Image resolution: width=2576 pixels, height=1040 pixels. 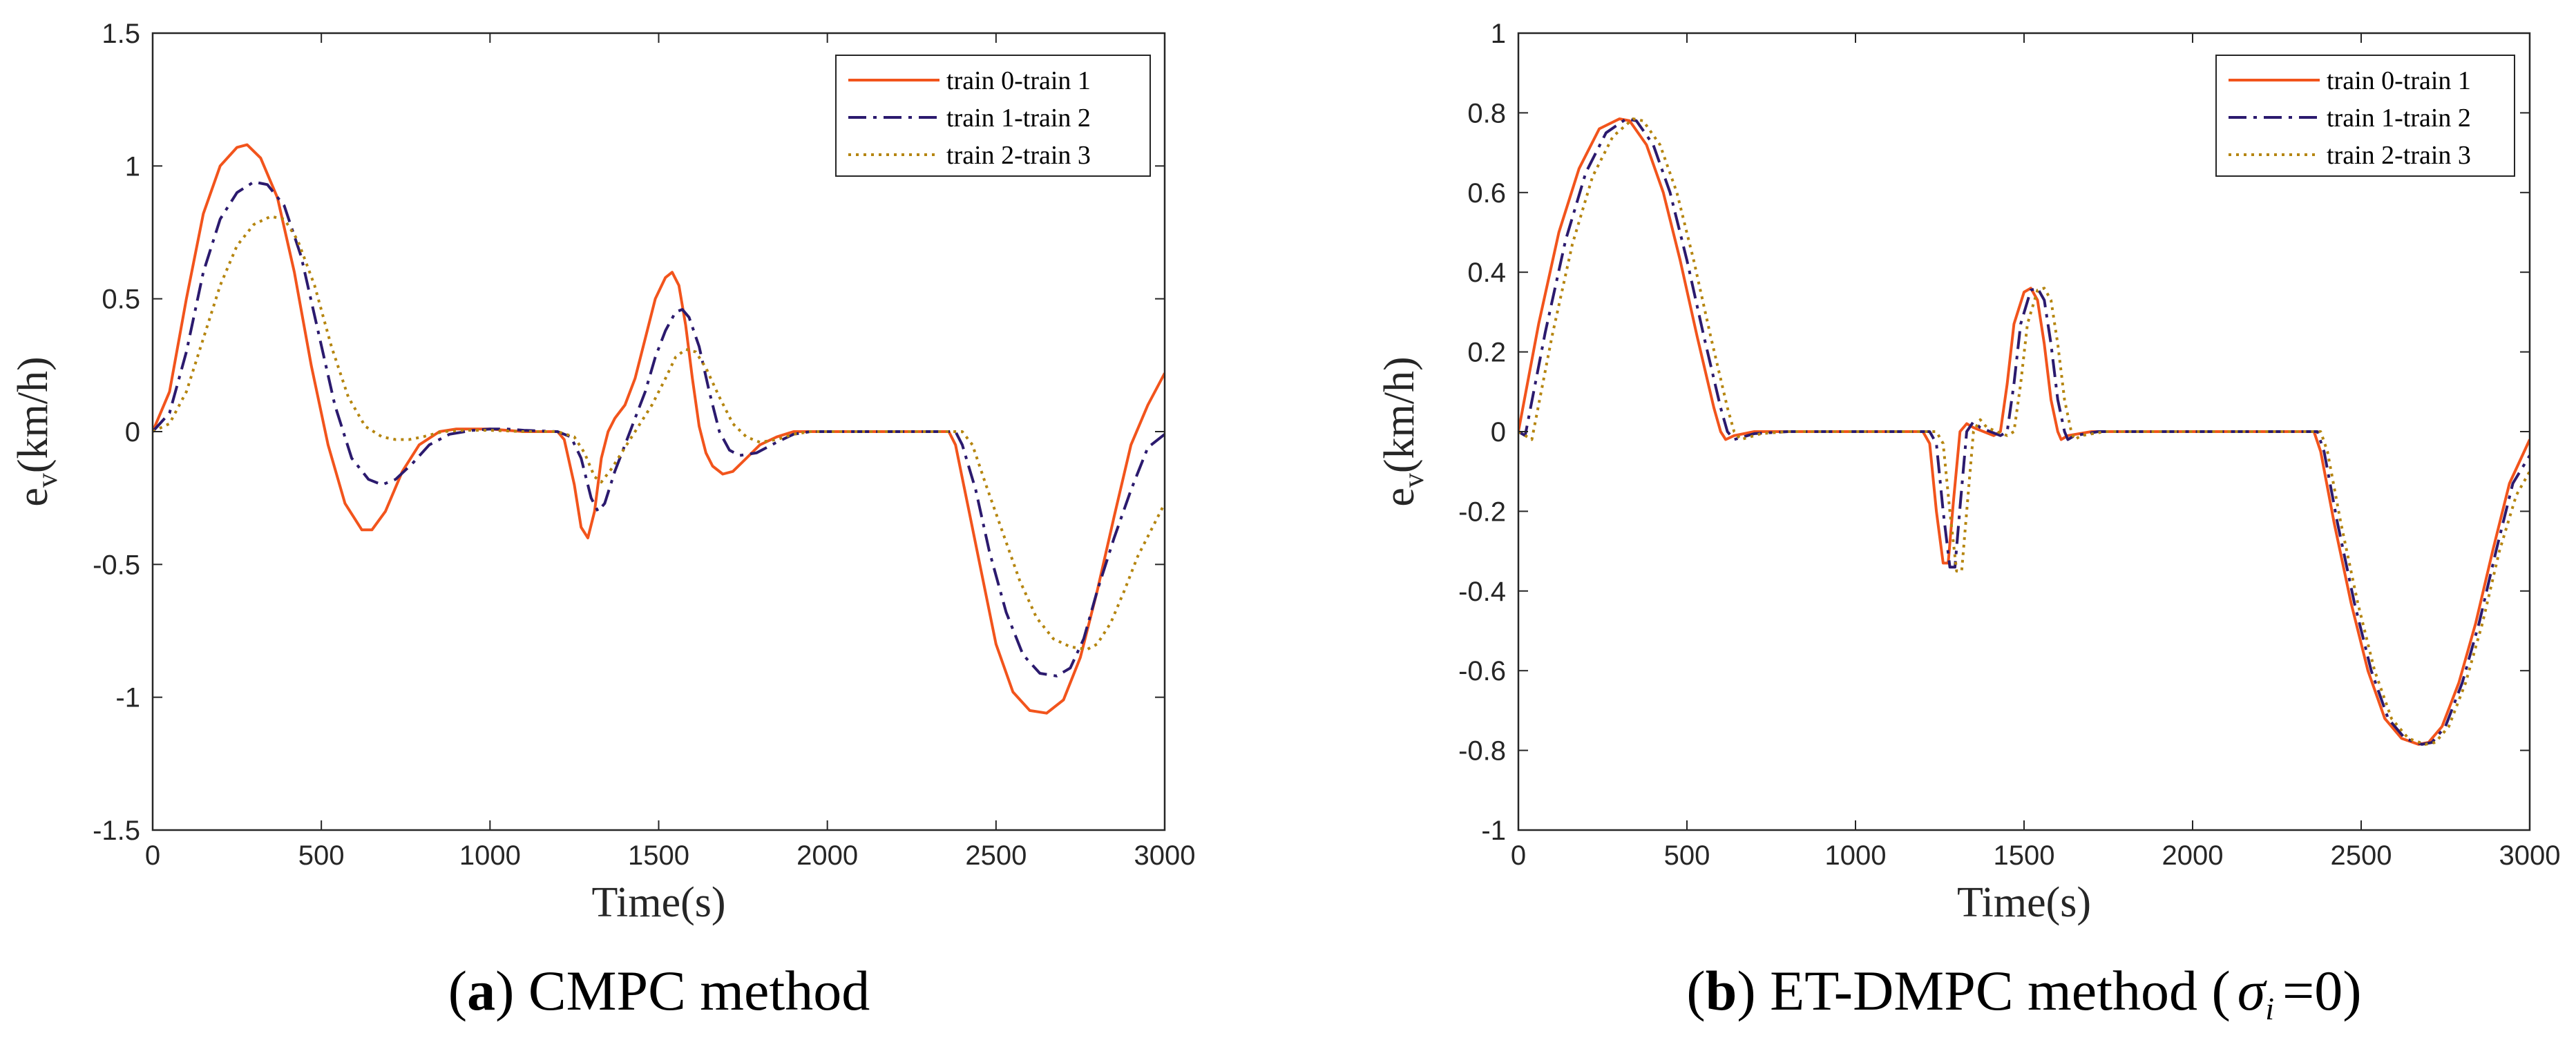 I want to click on y-tick-label: 1.5, so click(x=121, y=34).